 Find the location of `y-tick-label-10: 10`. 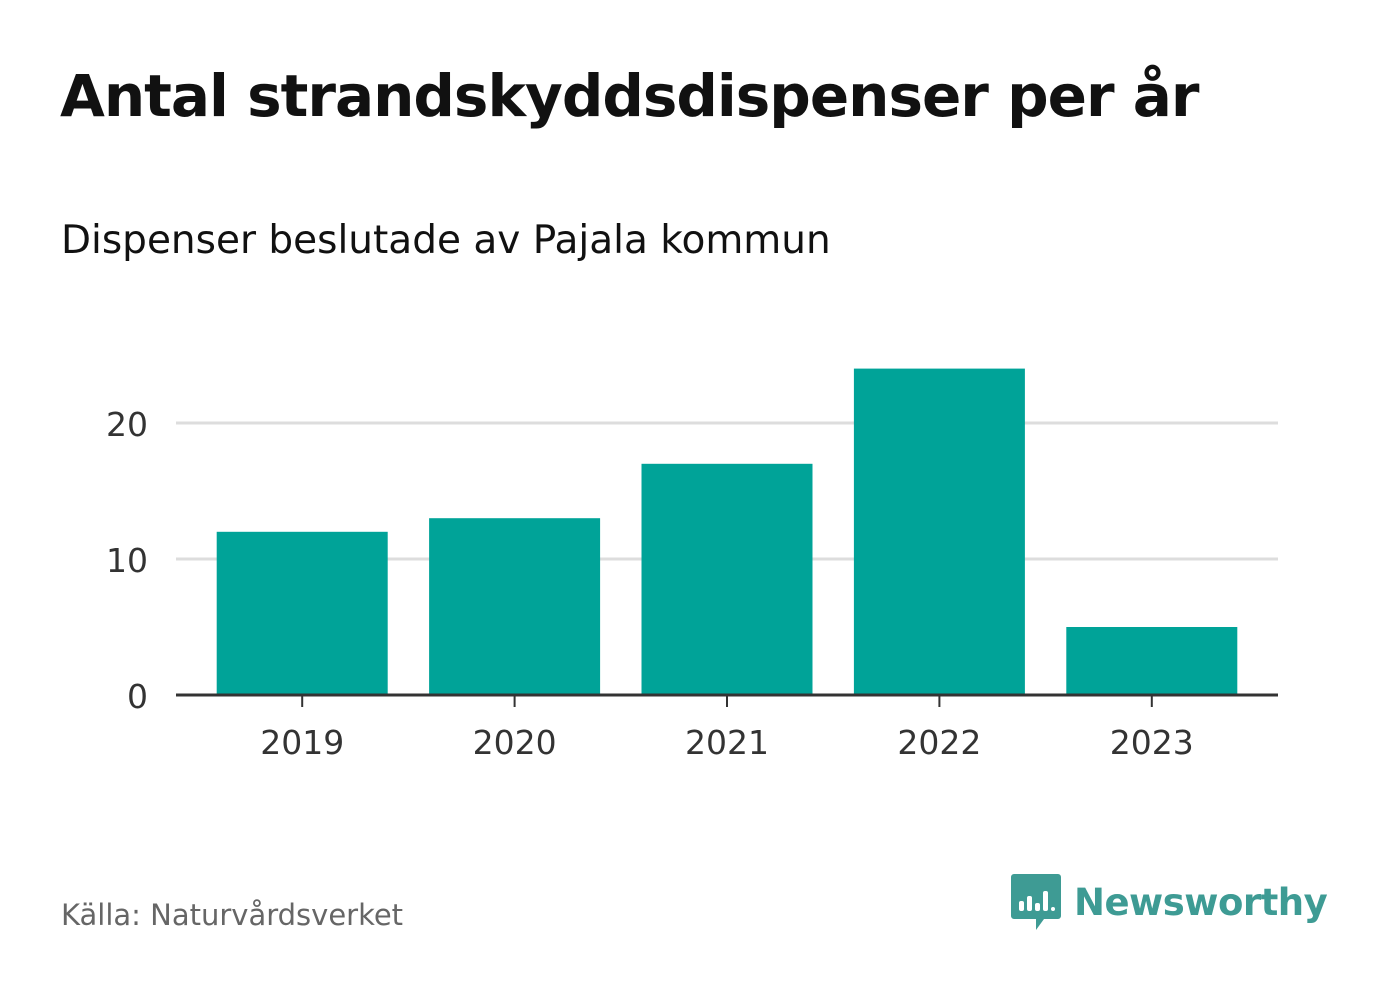

y-tick-label-10: 10 is located at coordinates (127, 560).